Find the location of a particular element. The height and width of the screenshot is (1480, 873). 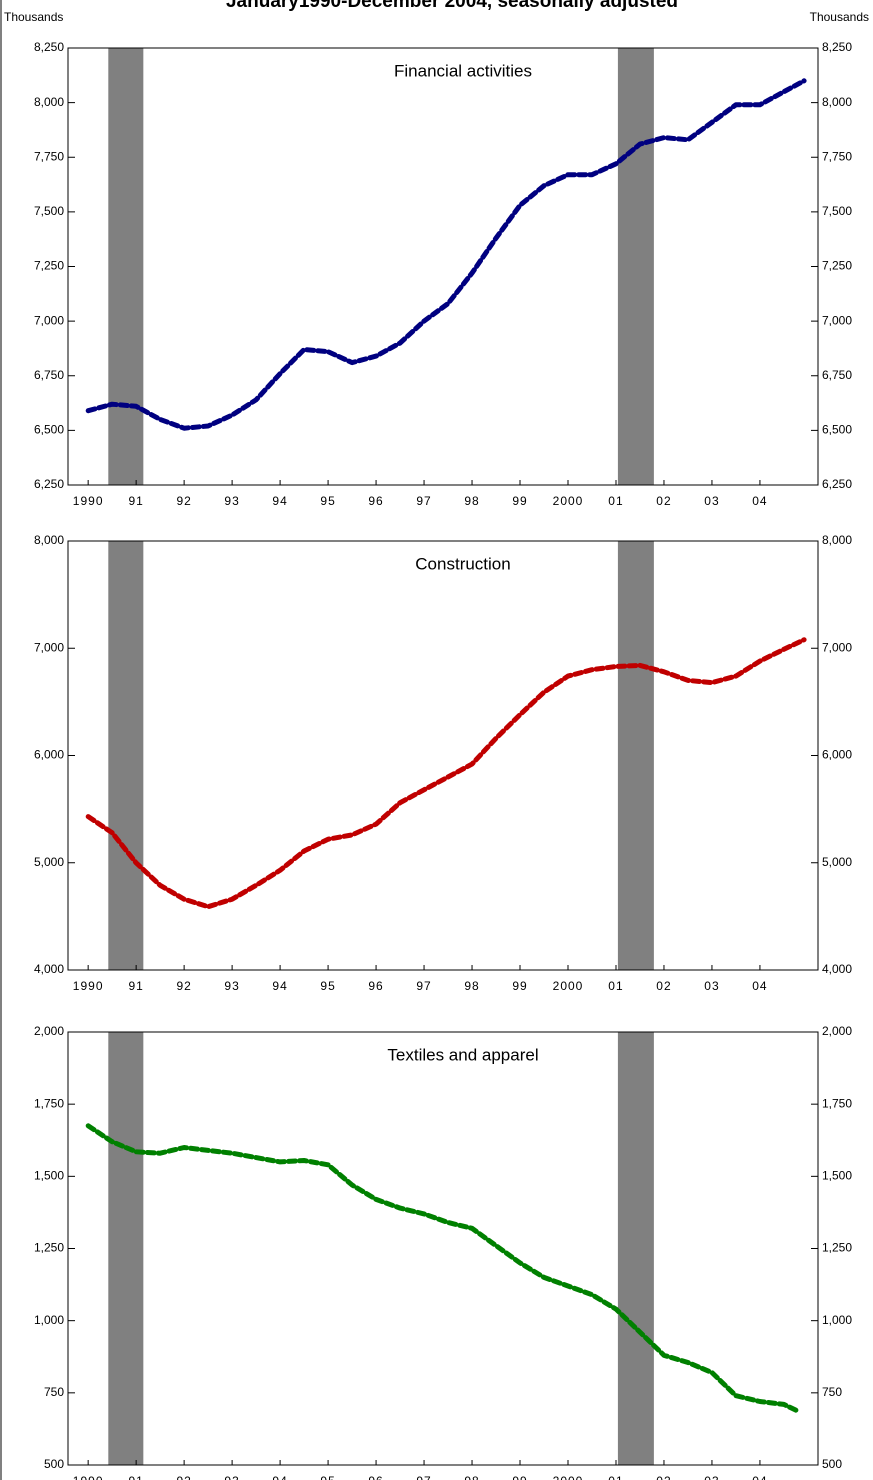

y-tick-label: 7,500 is located at coordinates (49, 211).